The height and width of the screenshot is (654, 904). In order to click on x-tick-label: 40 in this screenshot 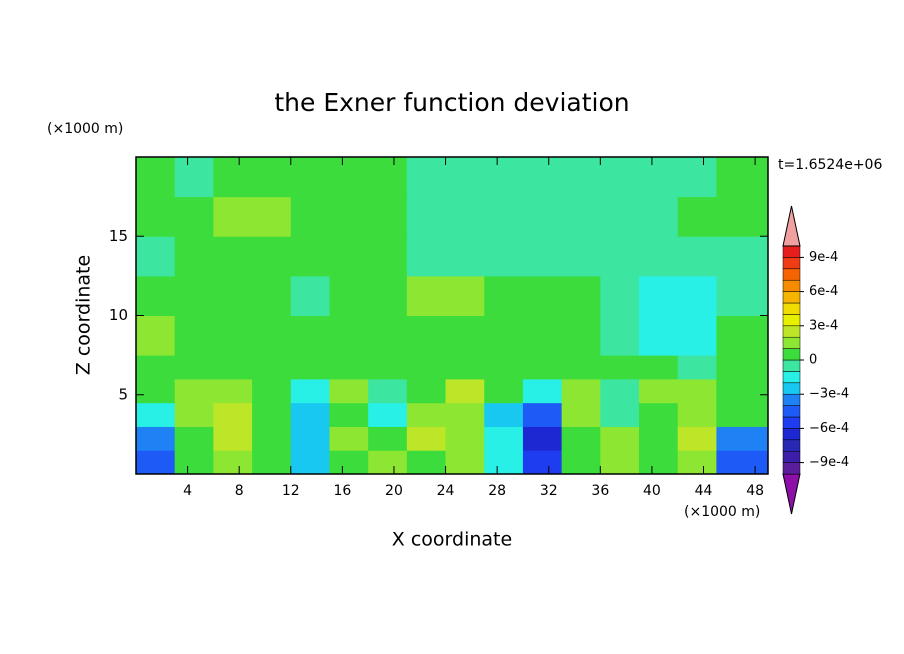, I will do `click(652, 491)`.